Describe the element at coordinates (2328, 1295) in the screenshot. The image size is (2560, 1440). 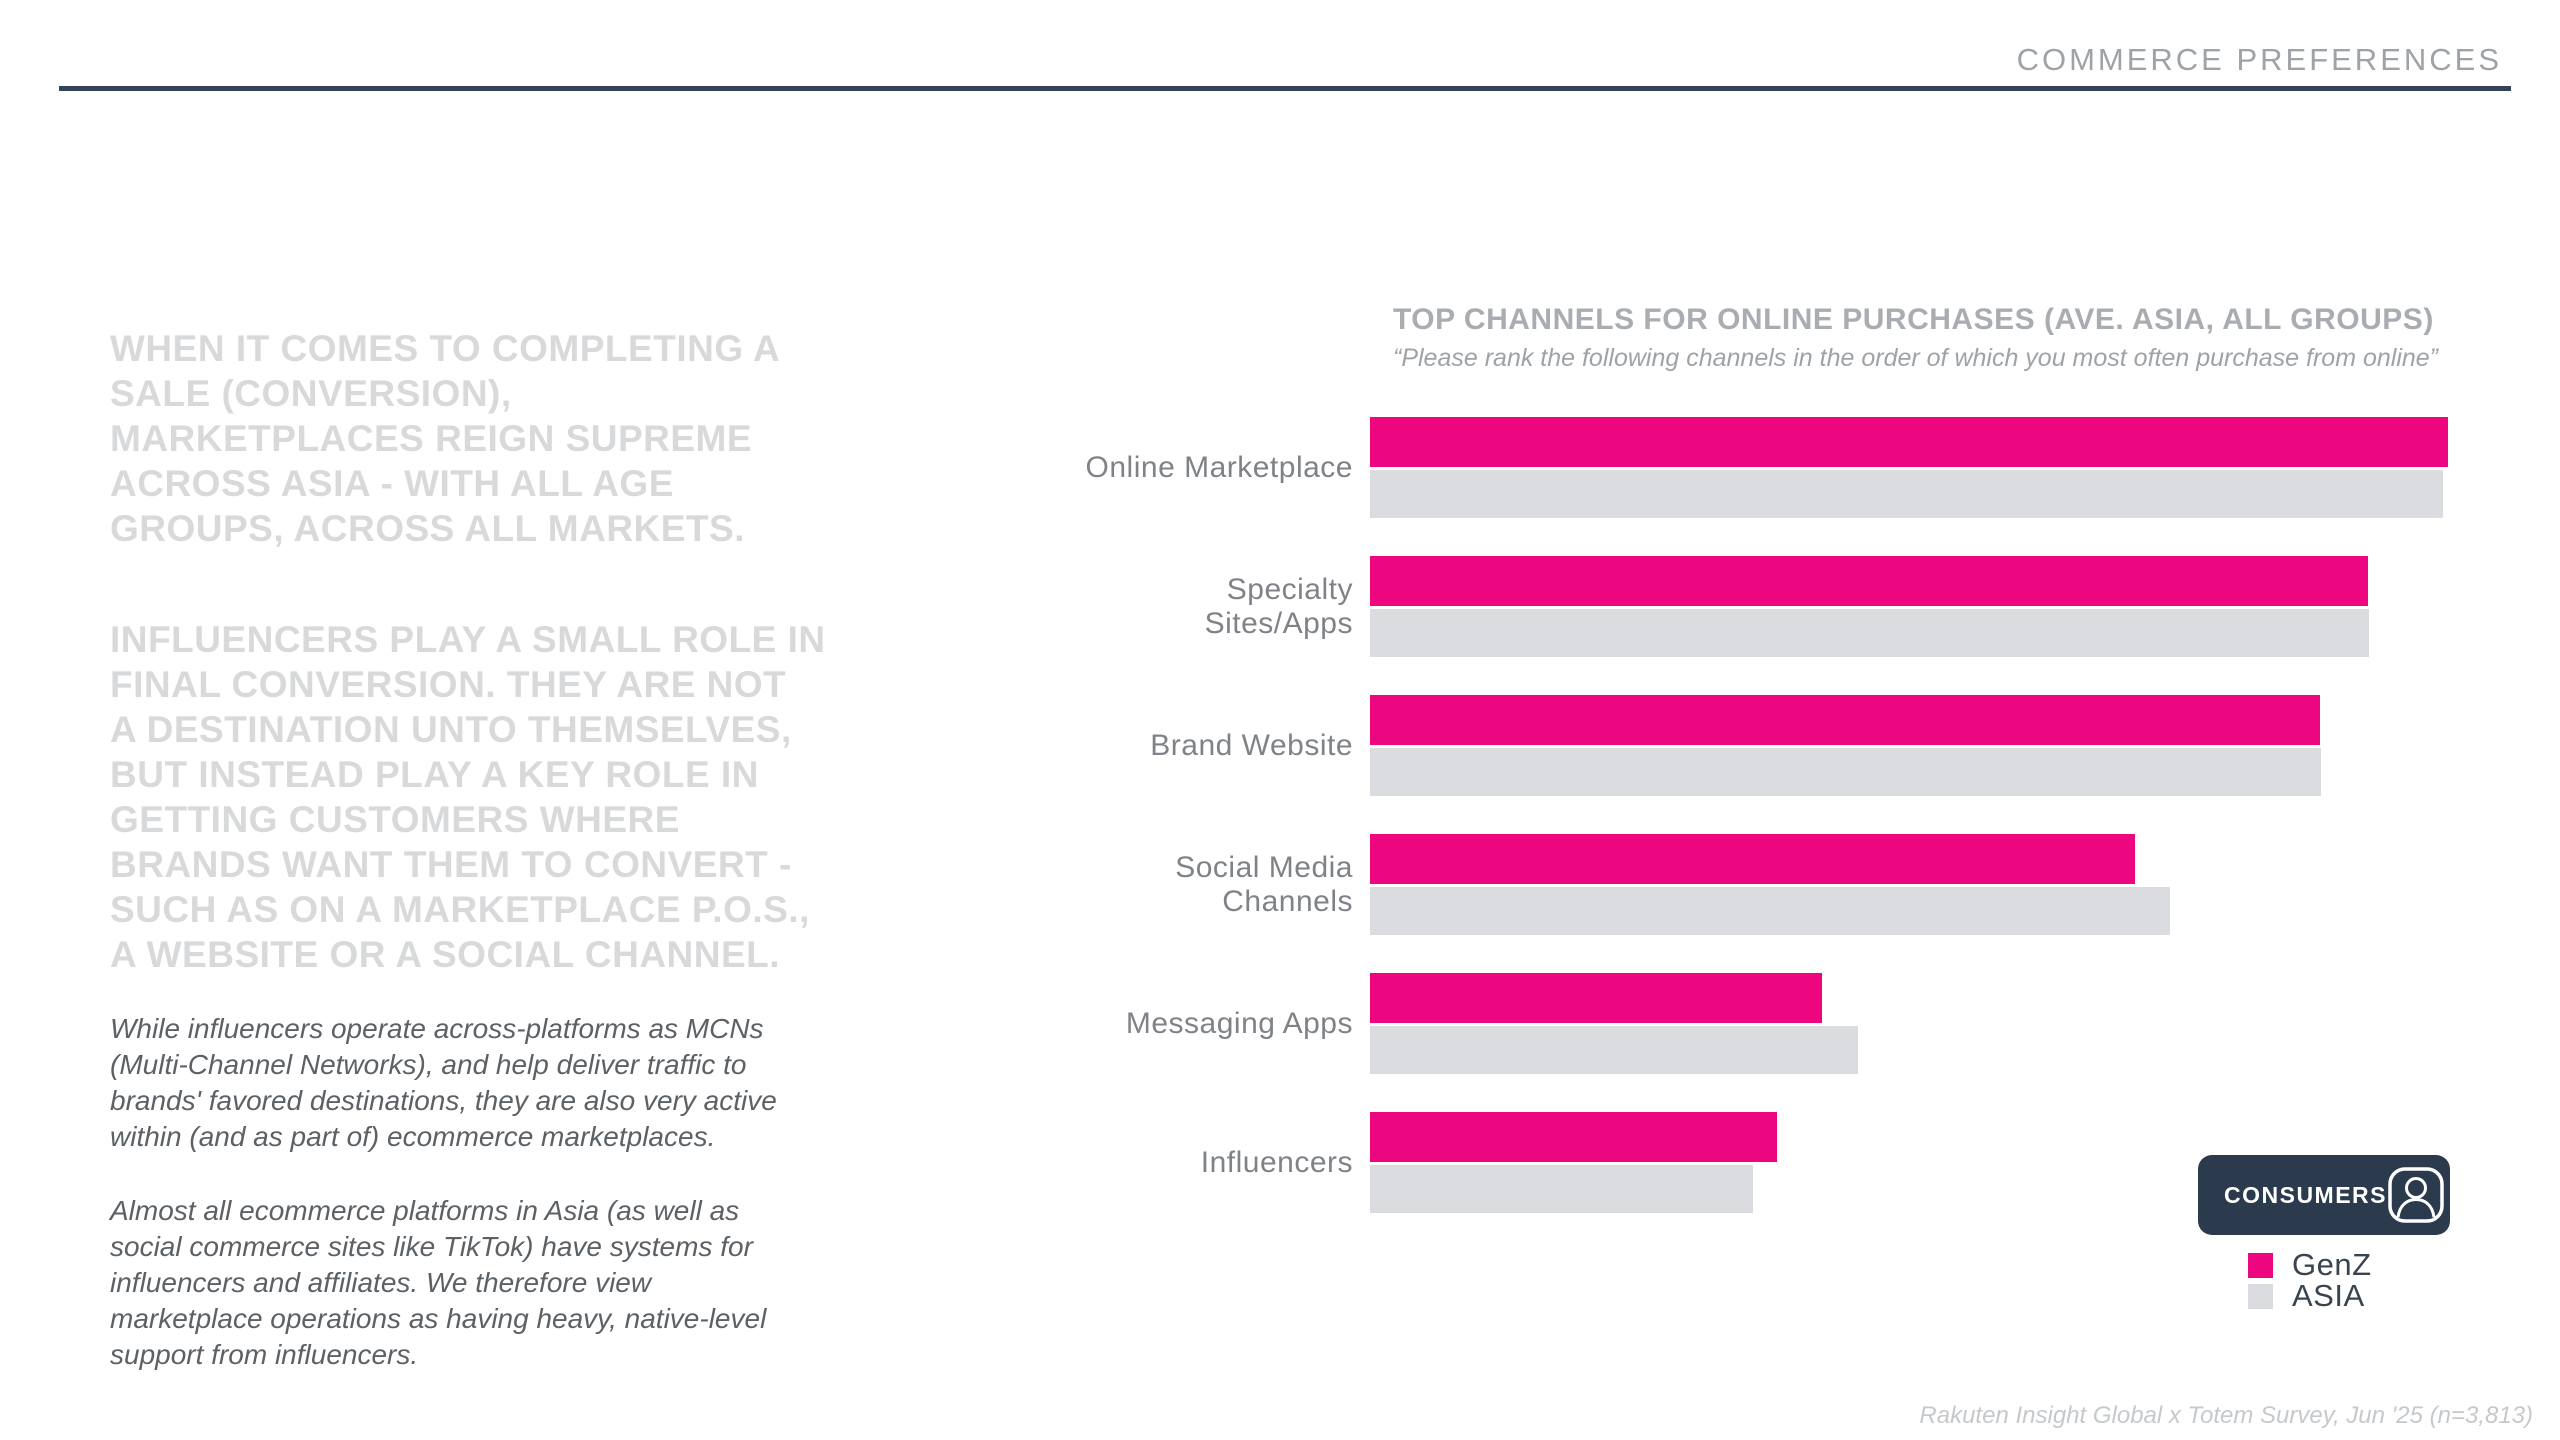
I see `legend-label: ASIA` at that location.